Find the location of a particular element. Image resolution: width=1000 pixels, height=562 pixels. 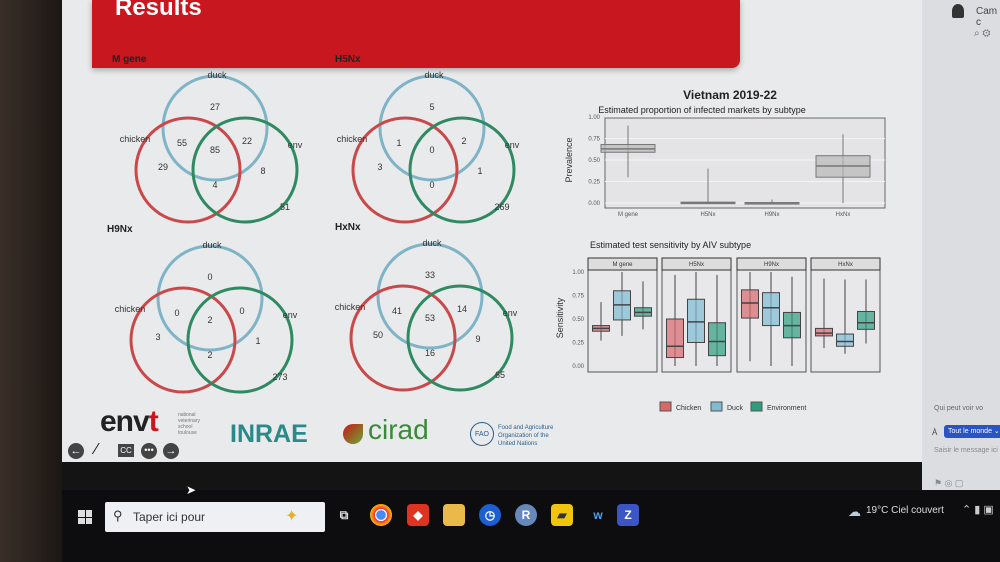

venn-diagram-h5nx: H5Nx duck chicken env 5 3 1 1 2 0 0 269 is located at coordinates (427, 139).